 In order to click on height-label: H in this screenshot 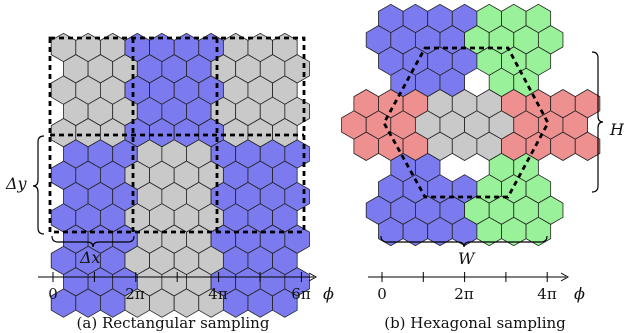, I will do `click(616, 129)`.